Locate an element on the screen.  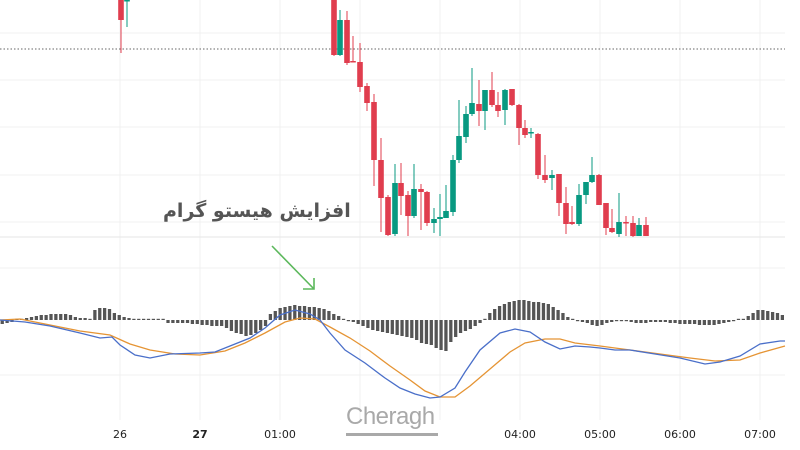
watermark-logo: Cheragh is located at coordinates (390, 416).